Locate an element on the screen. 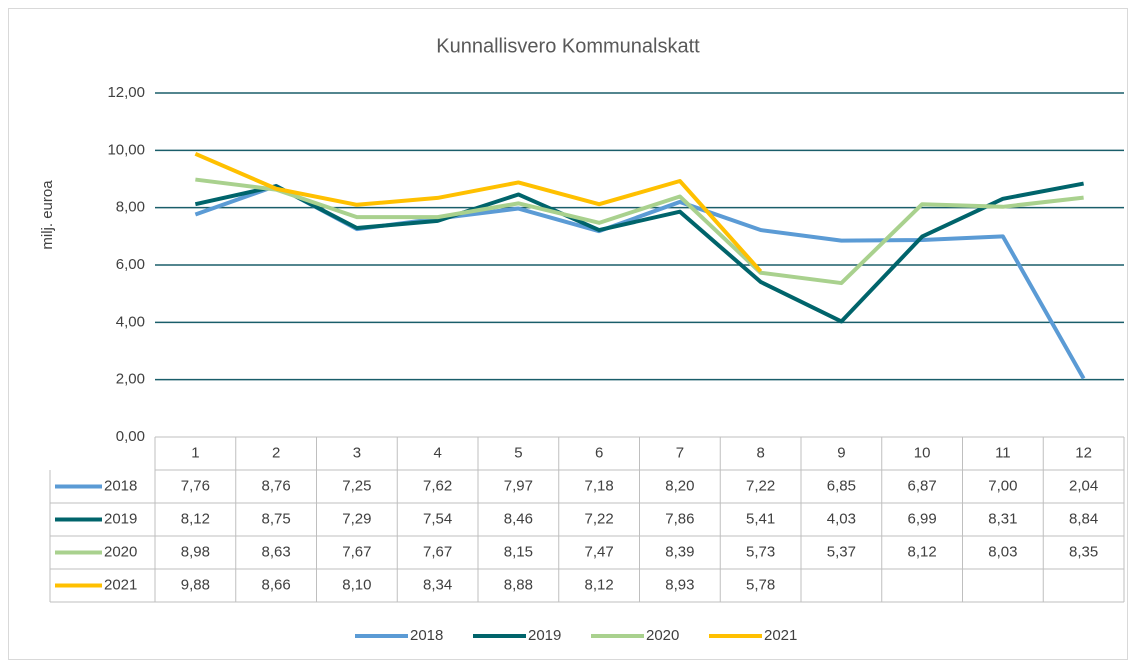 Image resolution: width=1136 pixels, height=666 pixels. table-value: 8,75 is located at coordinates (276, 518).